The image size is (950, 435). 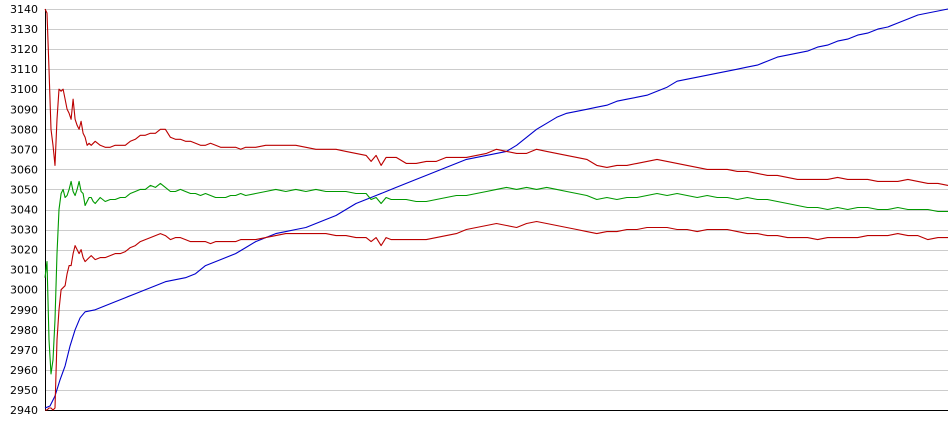 What do you see at coordinates (24, 49) in the screenshot?
I see `y-tick-label: 3120` at bounding box center [24, 49].